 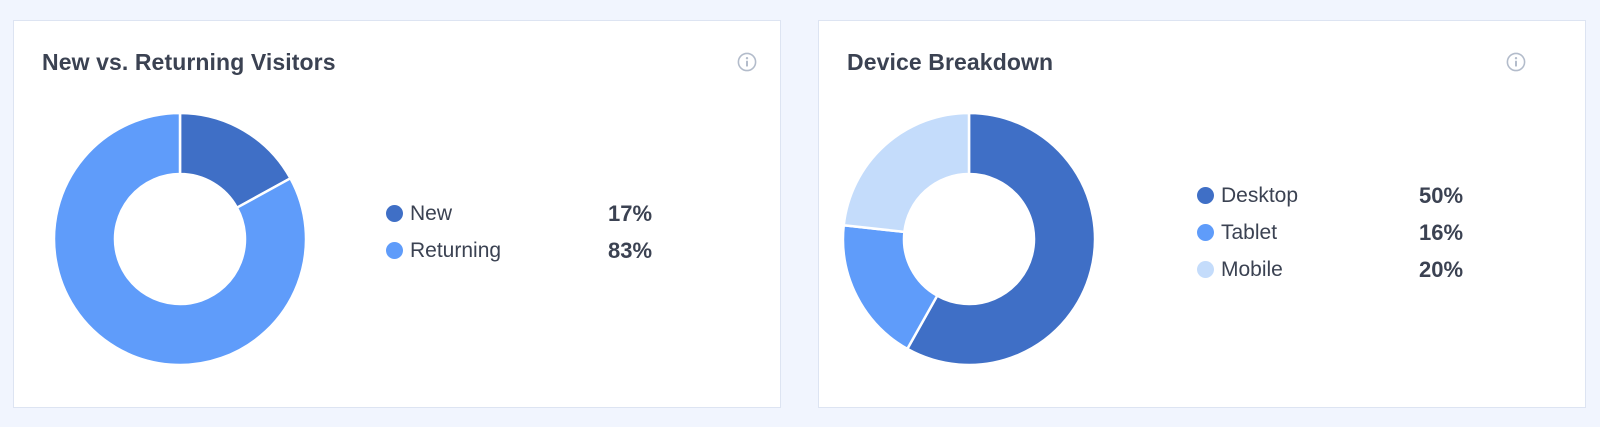 I want to click on legend-label: Tablet, so click(x=1249, y=232).